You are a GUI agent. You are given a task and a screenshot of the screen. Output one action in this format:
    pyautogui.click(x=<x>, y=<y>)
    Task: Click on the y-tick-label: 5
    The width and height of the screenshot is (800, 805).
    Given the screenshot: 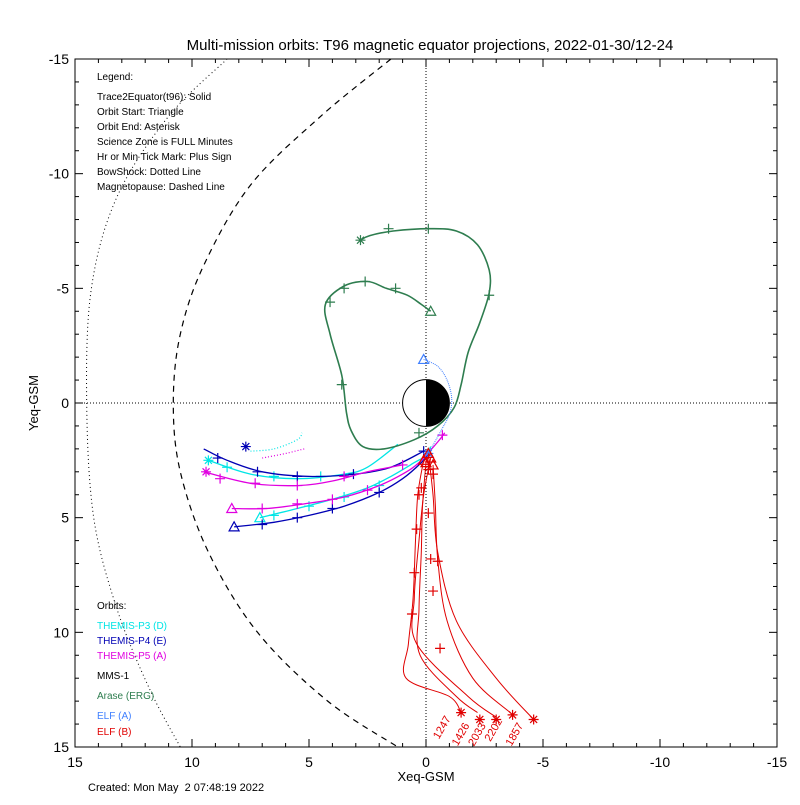 What is the action you would take?
    pyautogui.click(x=65, y=518)
    